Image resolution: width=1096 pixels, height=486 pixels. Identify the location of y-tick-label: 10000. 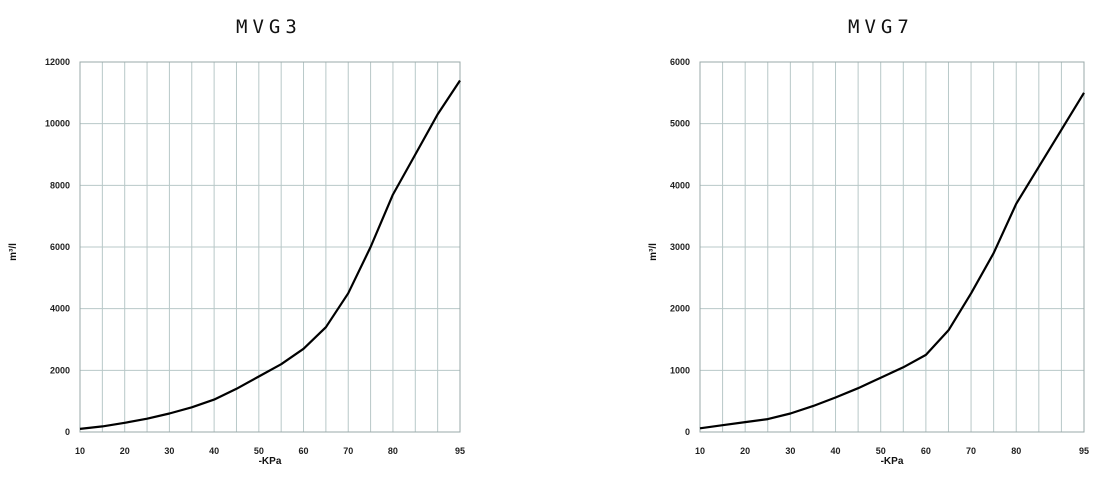
(57, 124).